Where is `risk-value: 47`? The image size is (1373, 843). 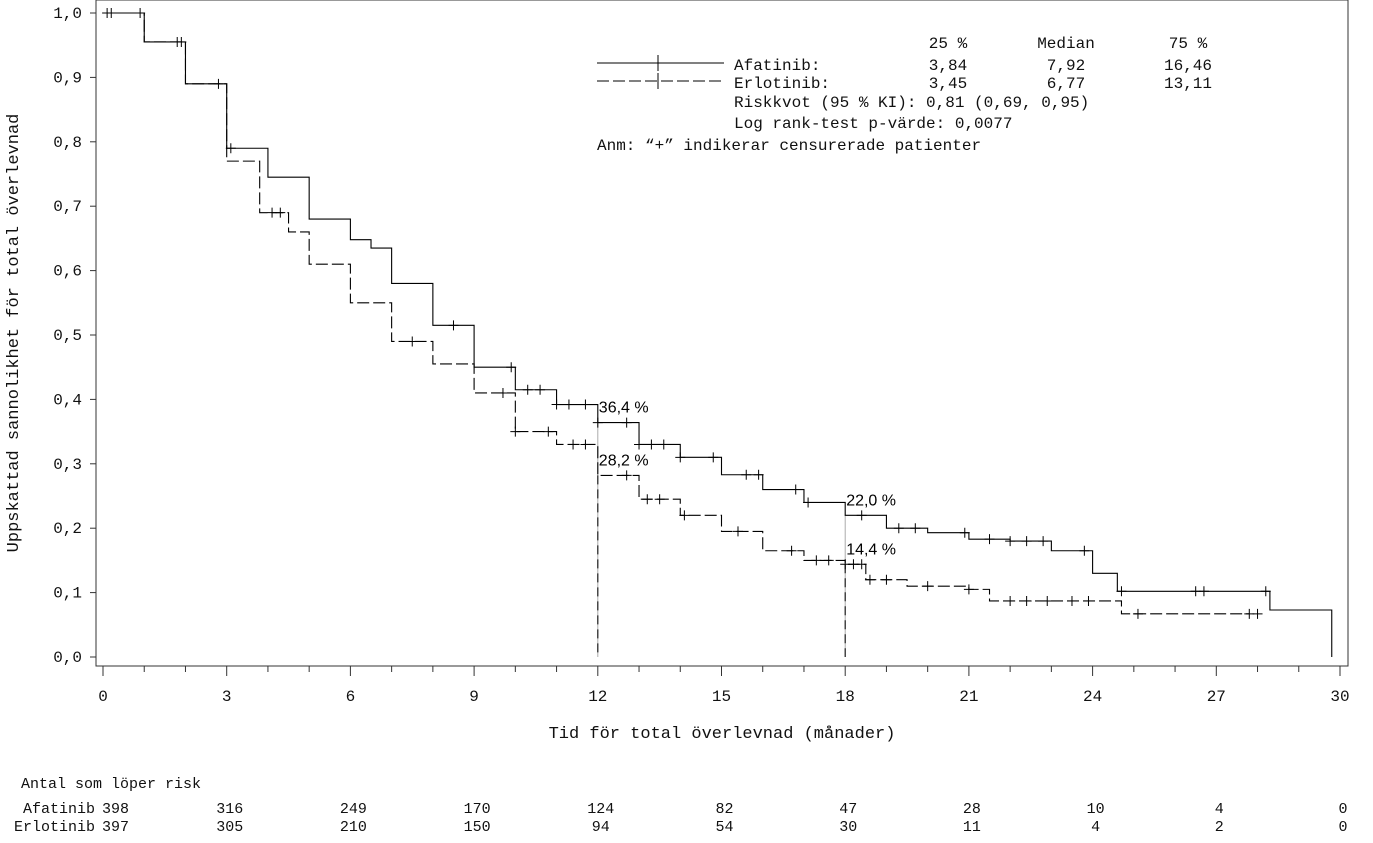 risk-value: 47 is located at coordinates (848, 809).